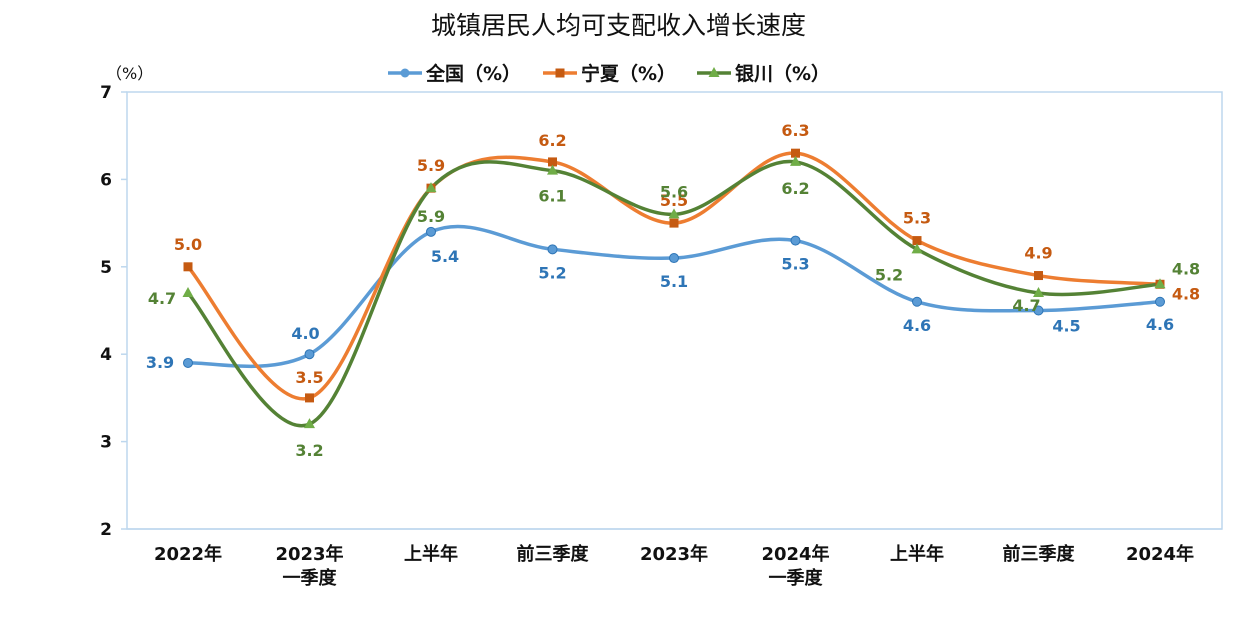  I want to click on y-tick-label: 6, so click(106, 180).